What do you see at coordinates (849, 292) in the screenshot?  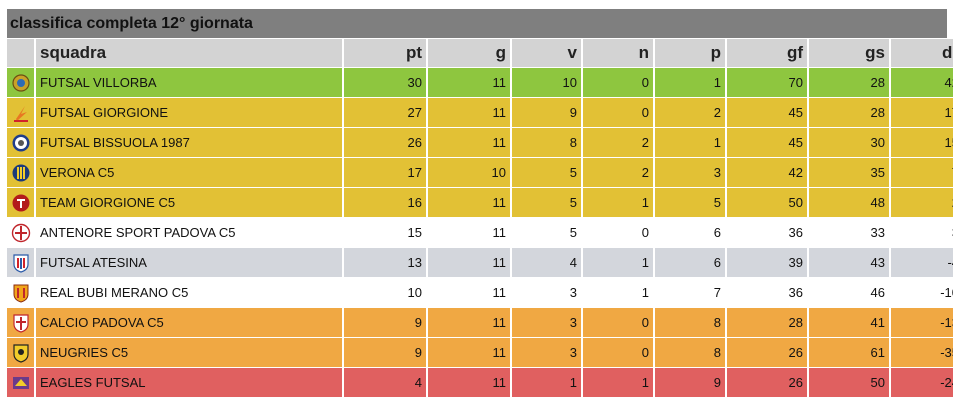 I see `cell-gs: 46` at bounding box center [849, 292].